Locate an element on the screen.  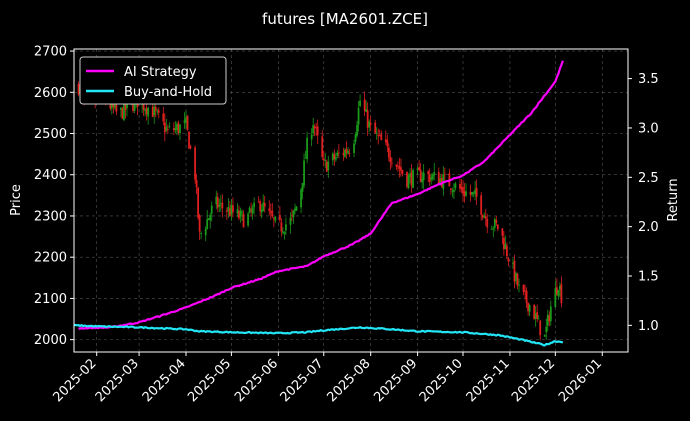
legend: AI Strategy Buy-and-Hold is located at coordinates (153, 80).